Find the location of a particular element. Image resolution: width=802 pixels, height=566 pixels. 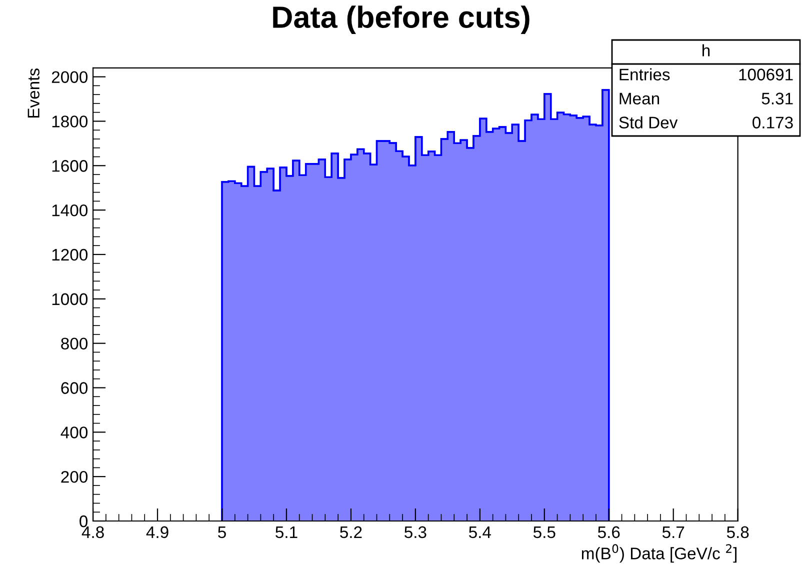

annotation: Mean is located at coordinates (640, 98).